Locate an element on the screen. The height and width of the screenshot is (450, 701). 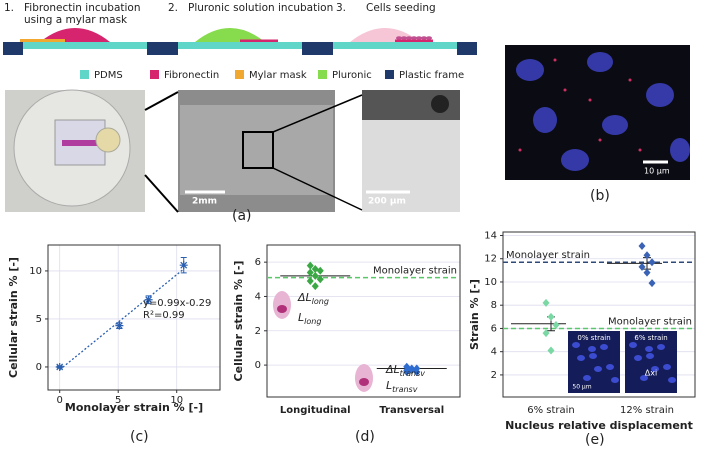
x-axis-title: Nucleus relative displacement is located at coordinates (599, 425).